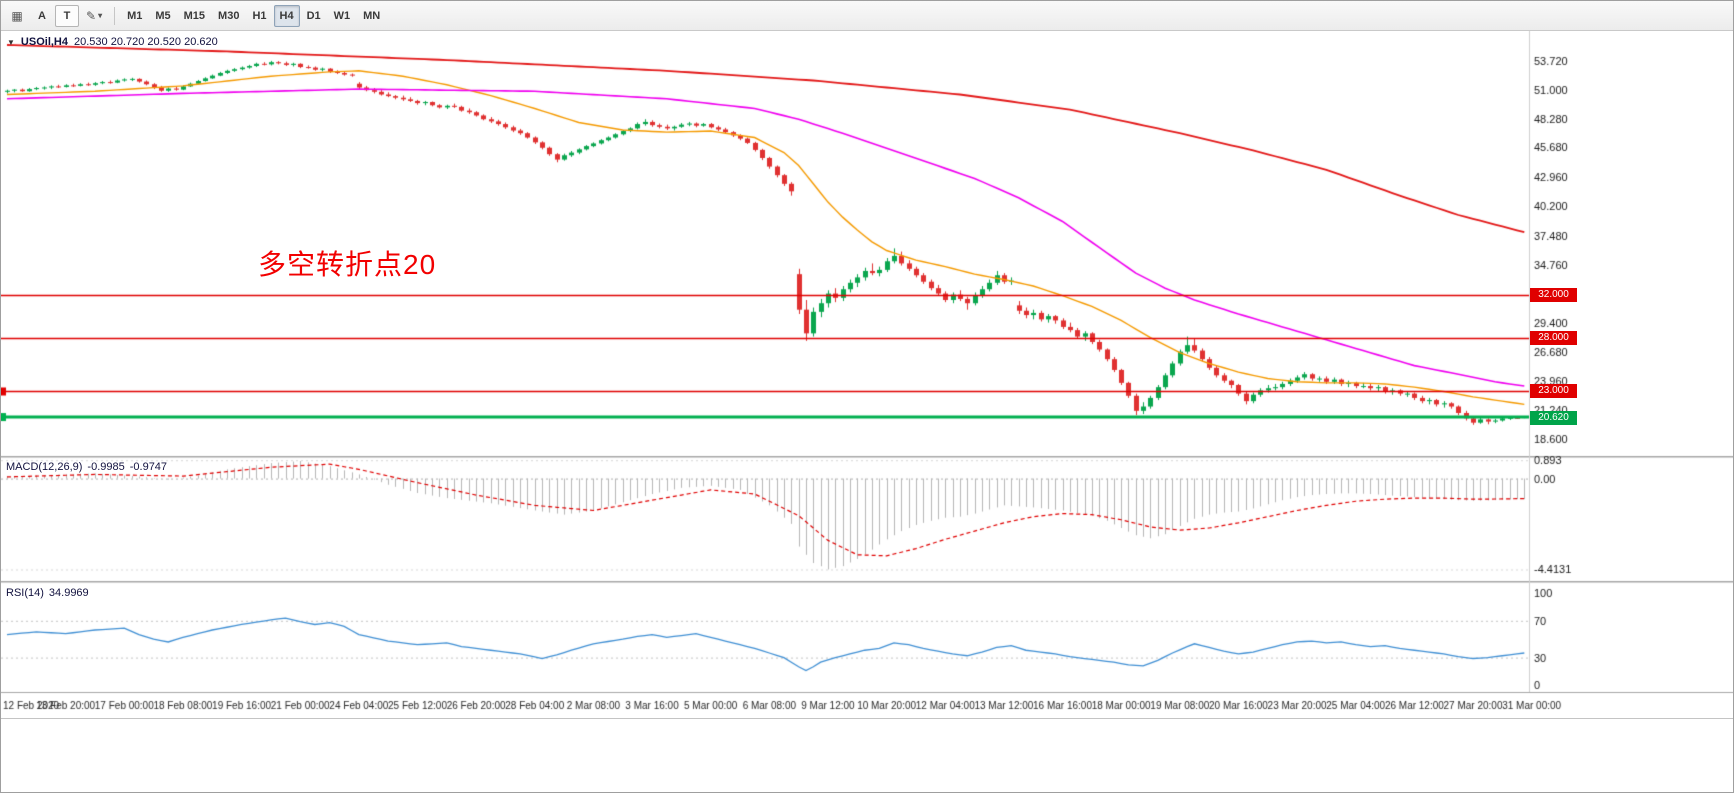  I want to click on timeframe-button-m15: M15, so click(194, 16).